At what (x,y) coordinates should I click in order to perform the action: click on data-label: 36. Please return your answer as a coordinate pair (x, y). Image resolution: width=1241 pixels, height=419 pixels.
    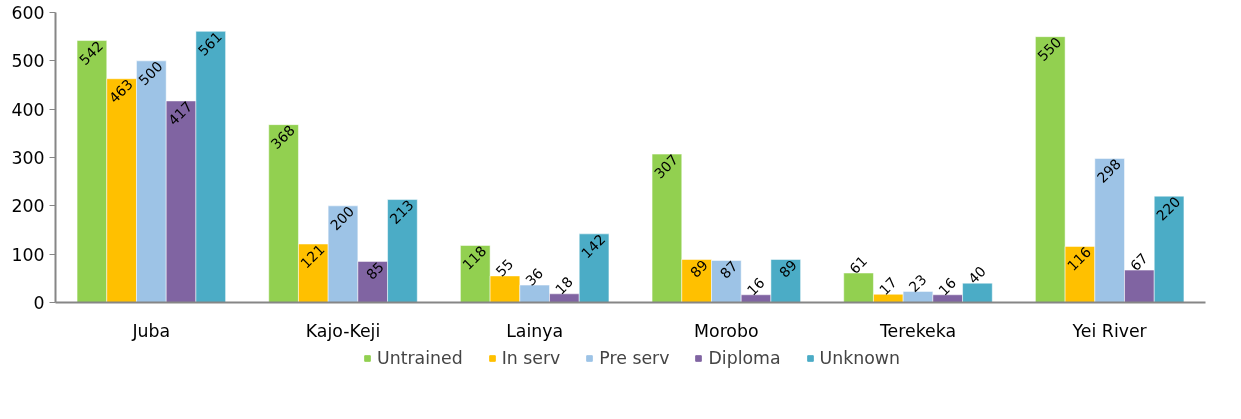
    Looking at the image, I should click on (534, 276).